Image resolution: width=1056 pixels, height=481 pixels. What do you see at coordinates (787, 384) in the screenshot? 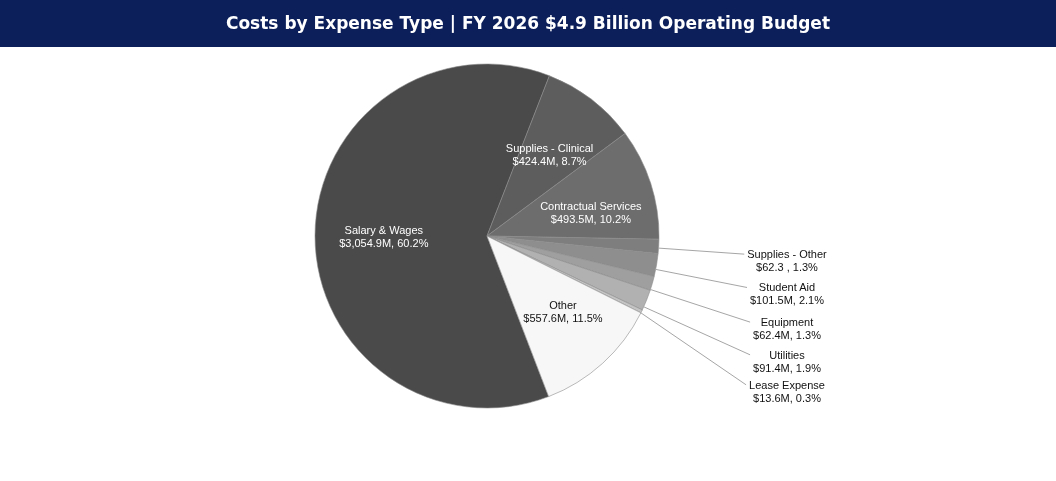
I see `slice-label: Lease Expense` at bounding box center [787, 384].